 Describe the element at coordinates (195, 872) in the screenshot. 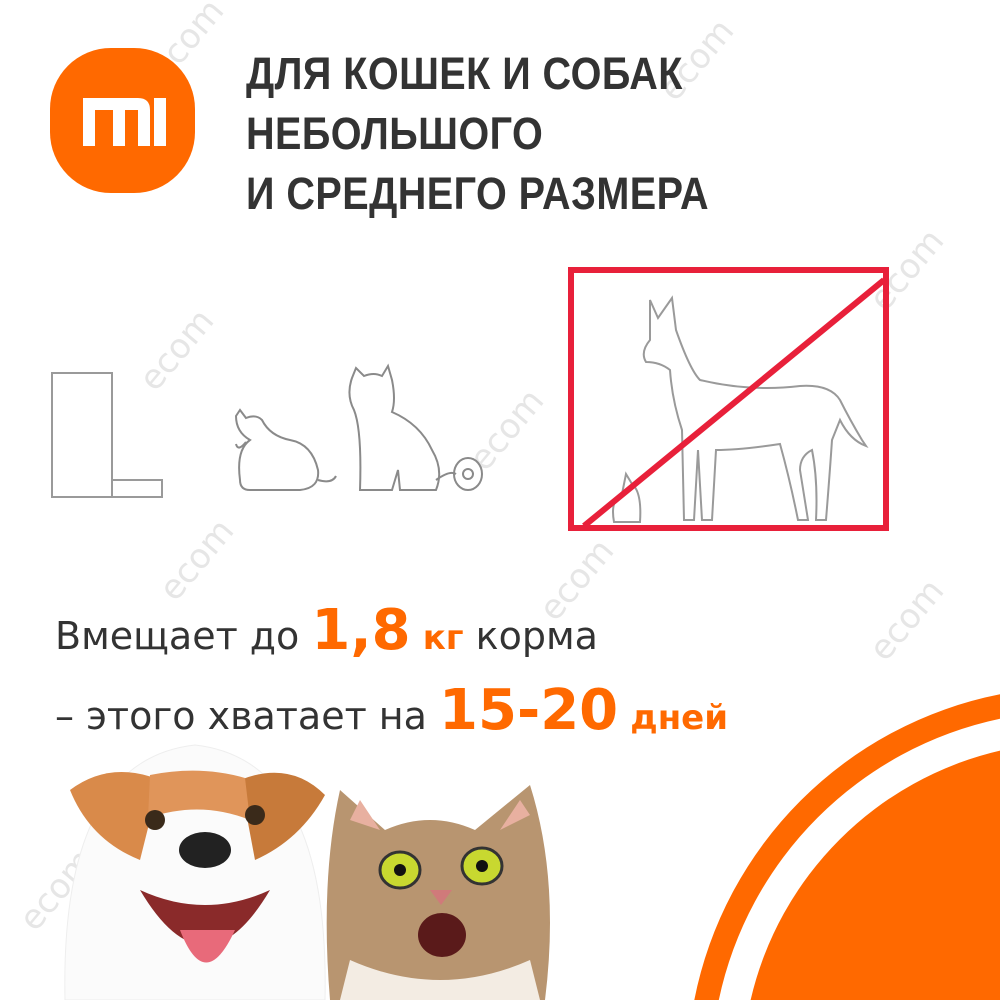

I see `dog-photo` at that location.